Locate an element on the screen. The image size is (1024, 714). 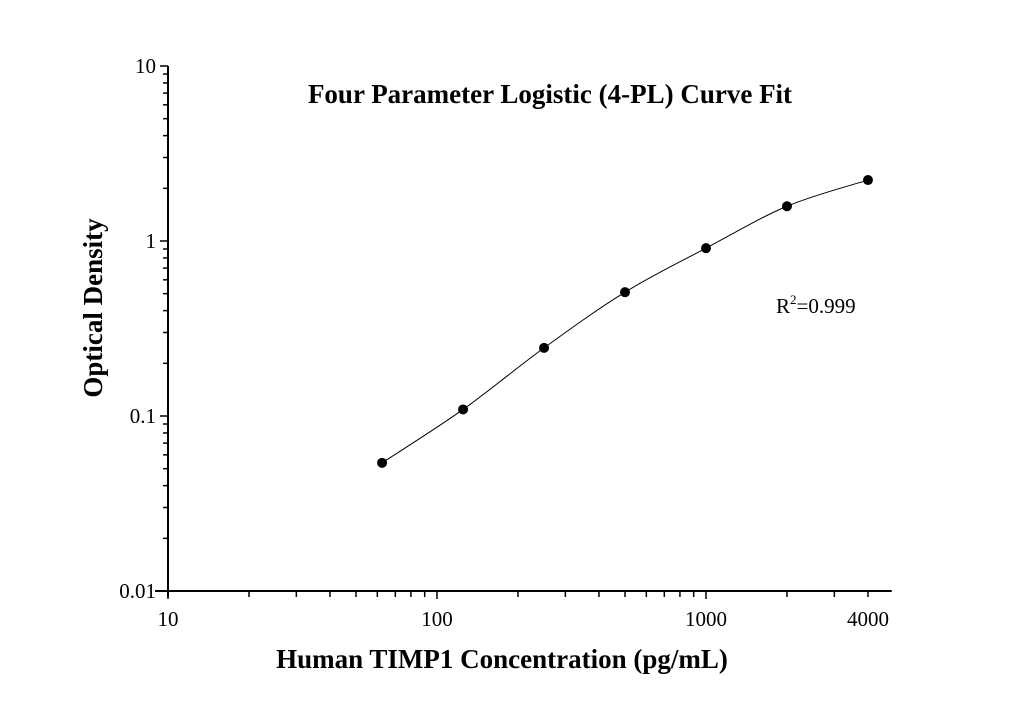
x-tick-label: 10 is located at coordinates (168, 619).